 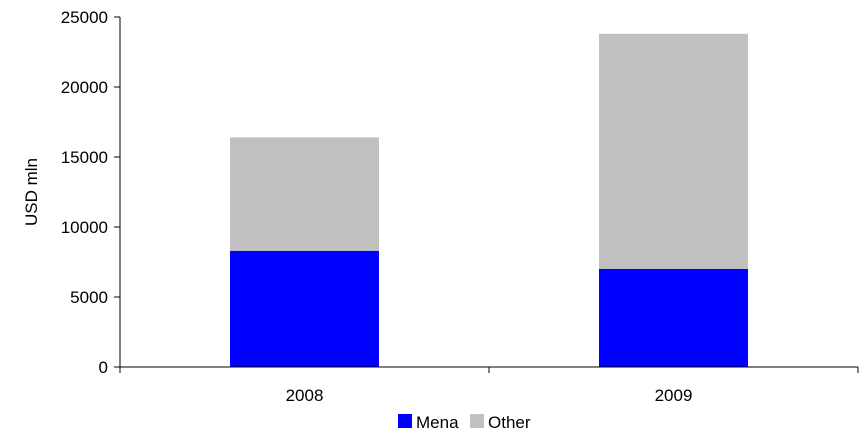 What do you see at coordinates (489, 385) in the screenshot?
I see `x-axis: 2008 2009` at bounding box center [489, 385].